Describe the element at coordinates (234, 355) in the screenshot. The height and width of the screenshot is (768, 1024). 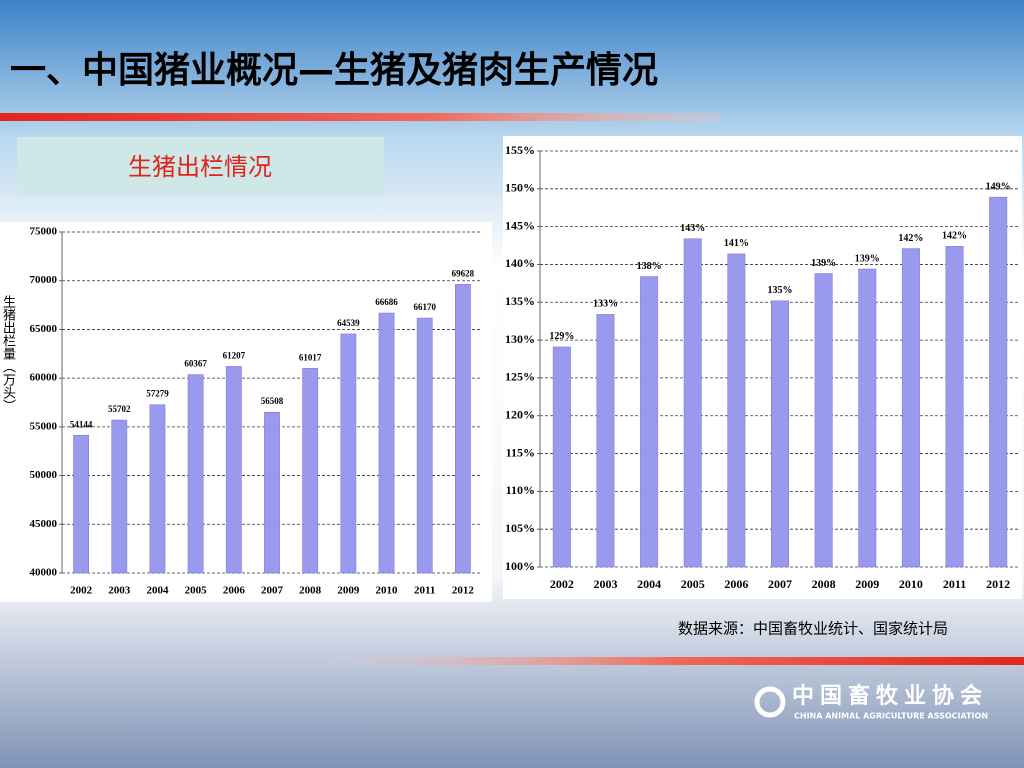
I see `data-label: 61207` at that location.